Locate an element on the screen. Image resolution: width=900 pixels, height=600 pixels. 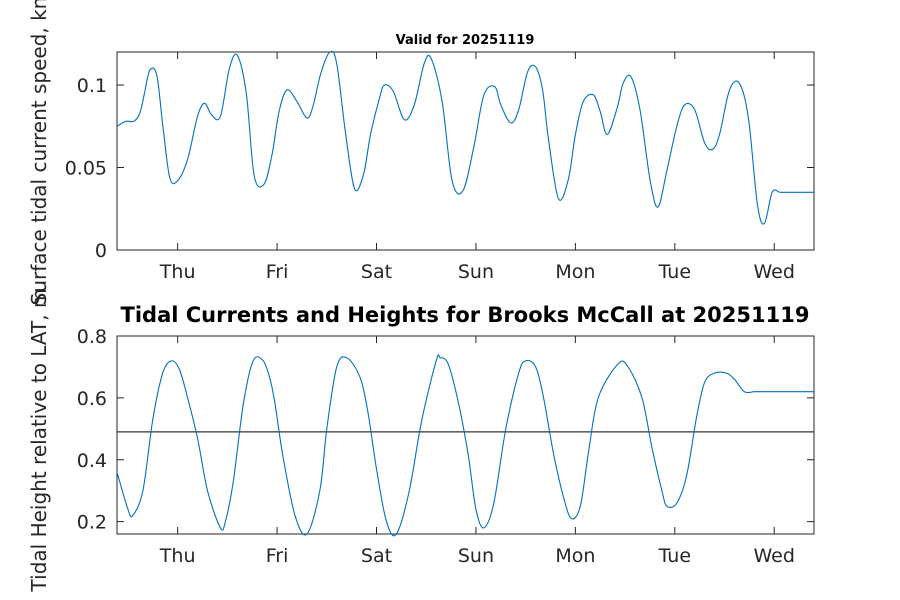
current-speed-x-tick-label: Sat is located at coordinates (376, 272).